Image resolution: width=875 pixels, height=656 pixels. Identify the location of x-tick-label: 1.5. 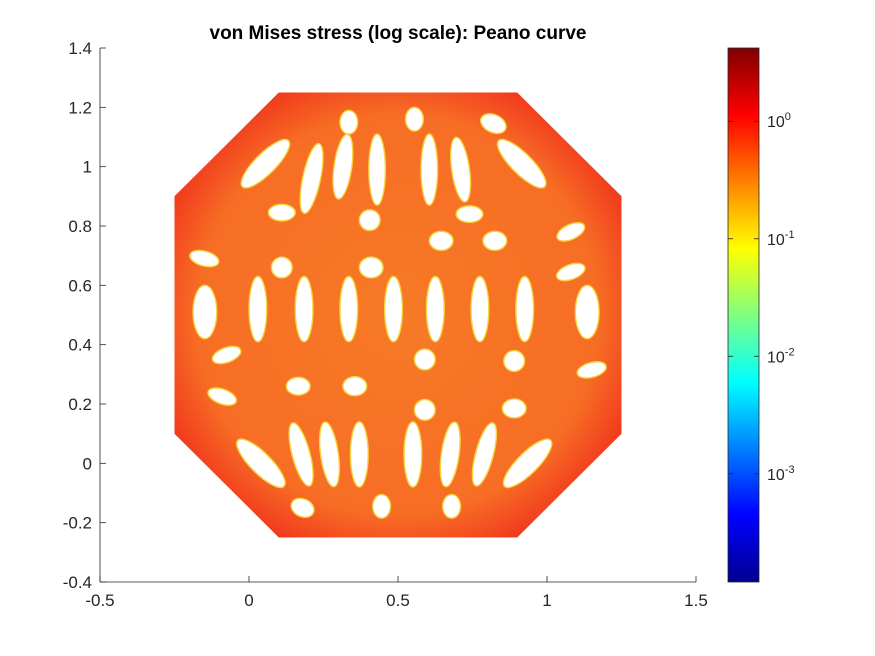
(696, 600).